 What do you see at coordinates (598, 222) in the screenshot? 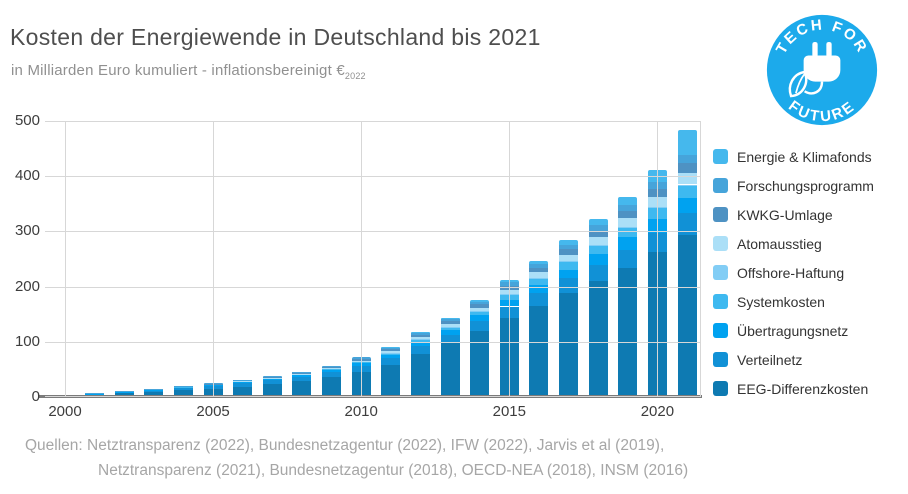
I see `bar-segment-ekf-2018` at bounding box center [598, 222].